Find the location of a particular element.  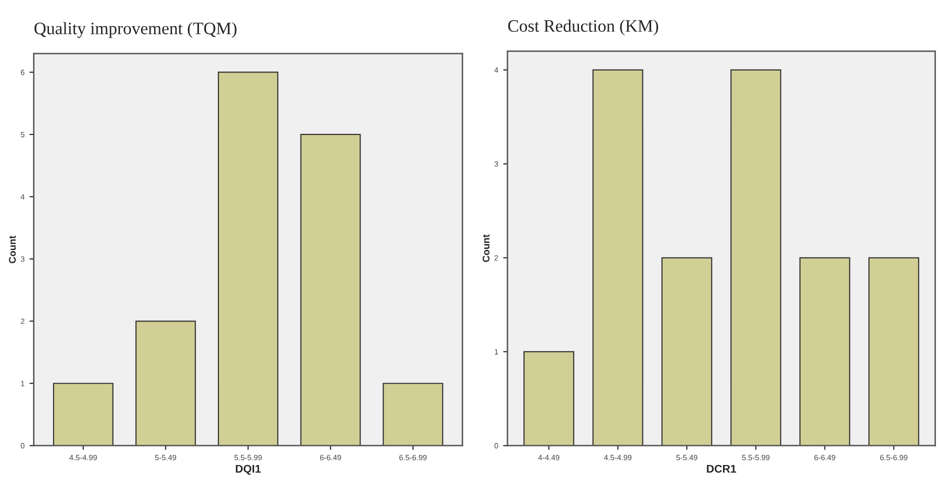

x-axis-title: DQI1 is located at coordinates (248, 469).